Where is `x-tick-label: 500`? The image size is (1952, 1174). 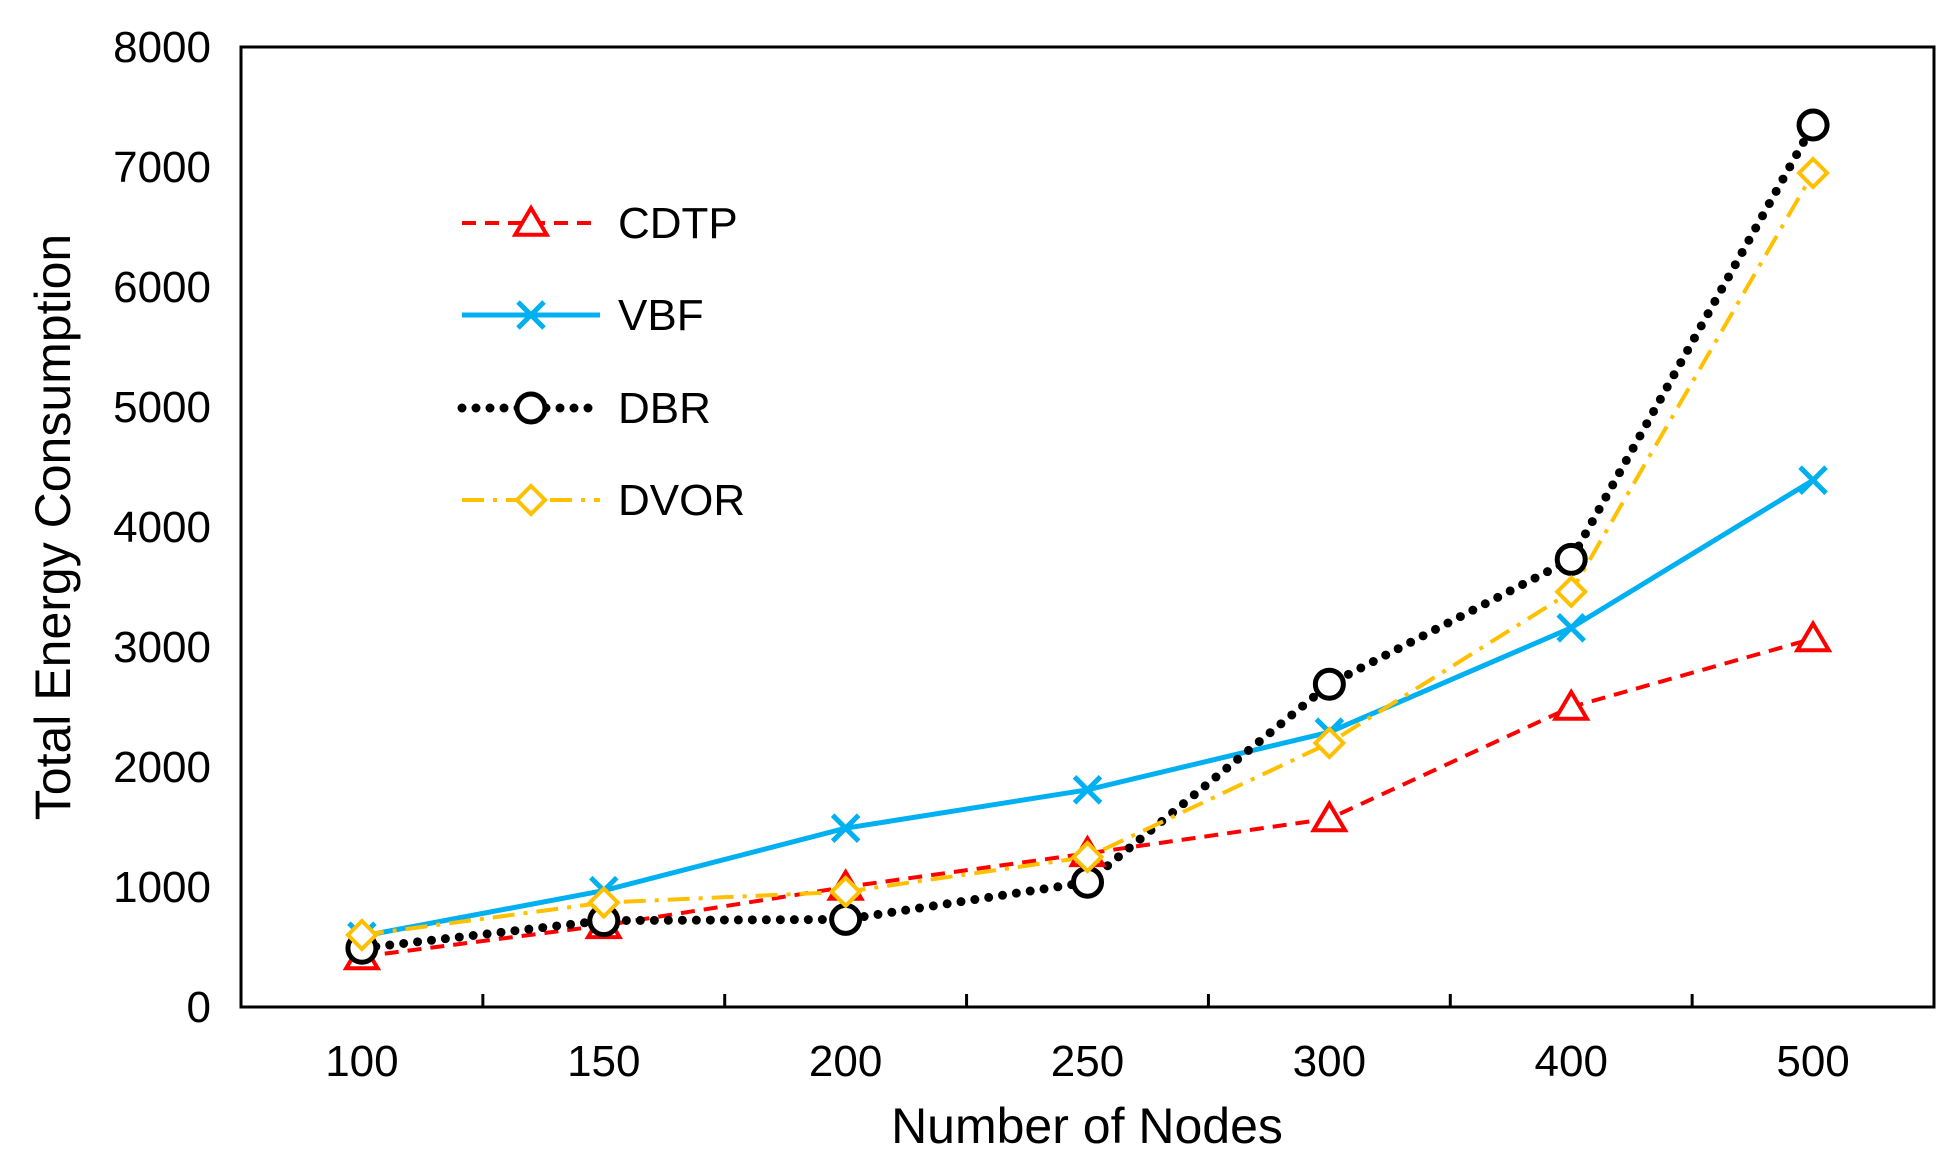
x-tick-label: 500 is located at coordinates (1812, 1061).